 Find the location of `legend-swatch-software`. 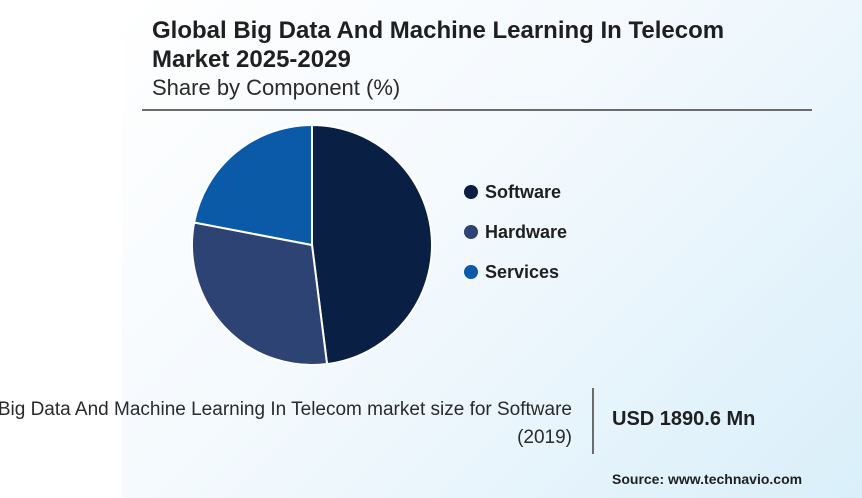

legend-swatch-software is located at coordinates (471, 192).